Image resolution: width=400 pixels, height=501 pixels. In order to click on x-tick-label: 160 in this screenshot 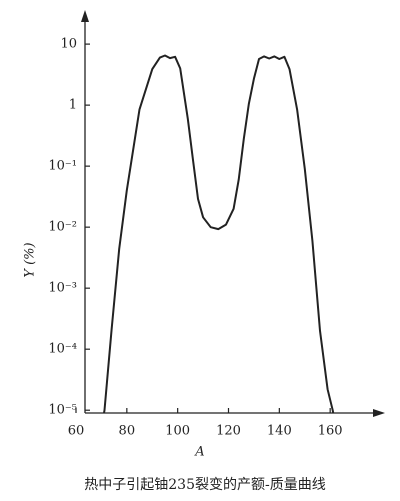, I will do `click(330, 431)`.